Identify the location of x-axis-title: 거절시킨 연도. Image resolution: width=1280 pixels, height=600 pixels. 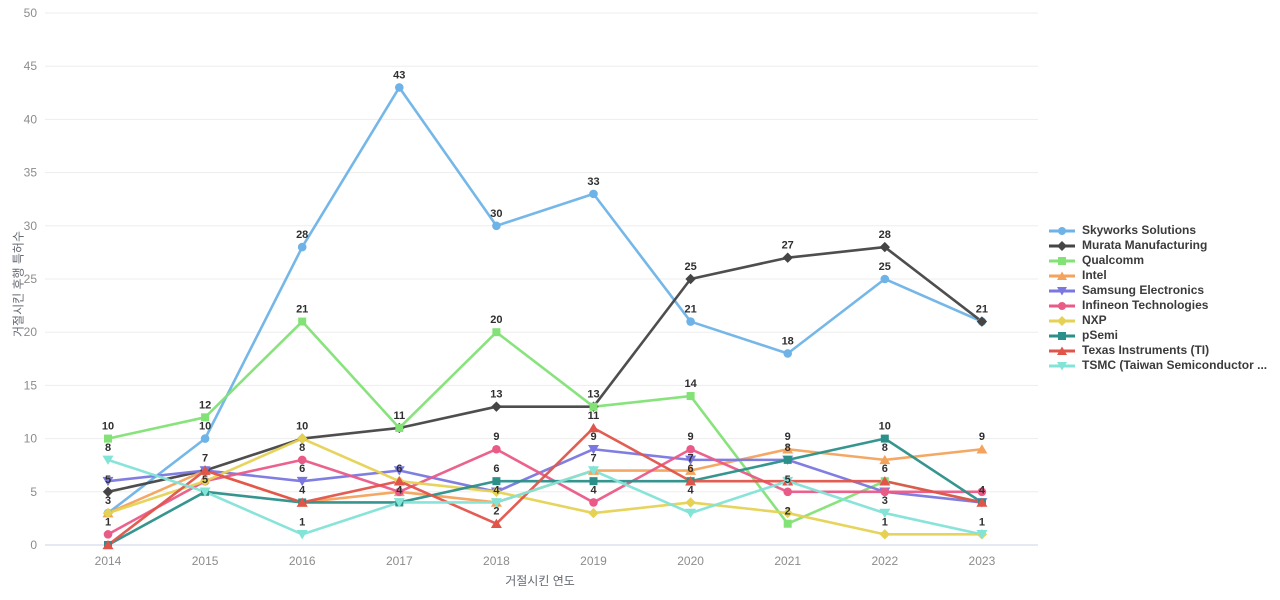
(540, 581).